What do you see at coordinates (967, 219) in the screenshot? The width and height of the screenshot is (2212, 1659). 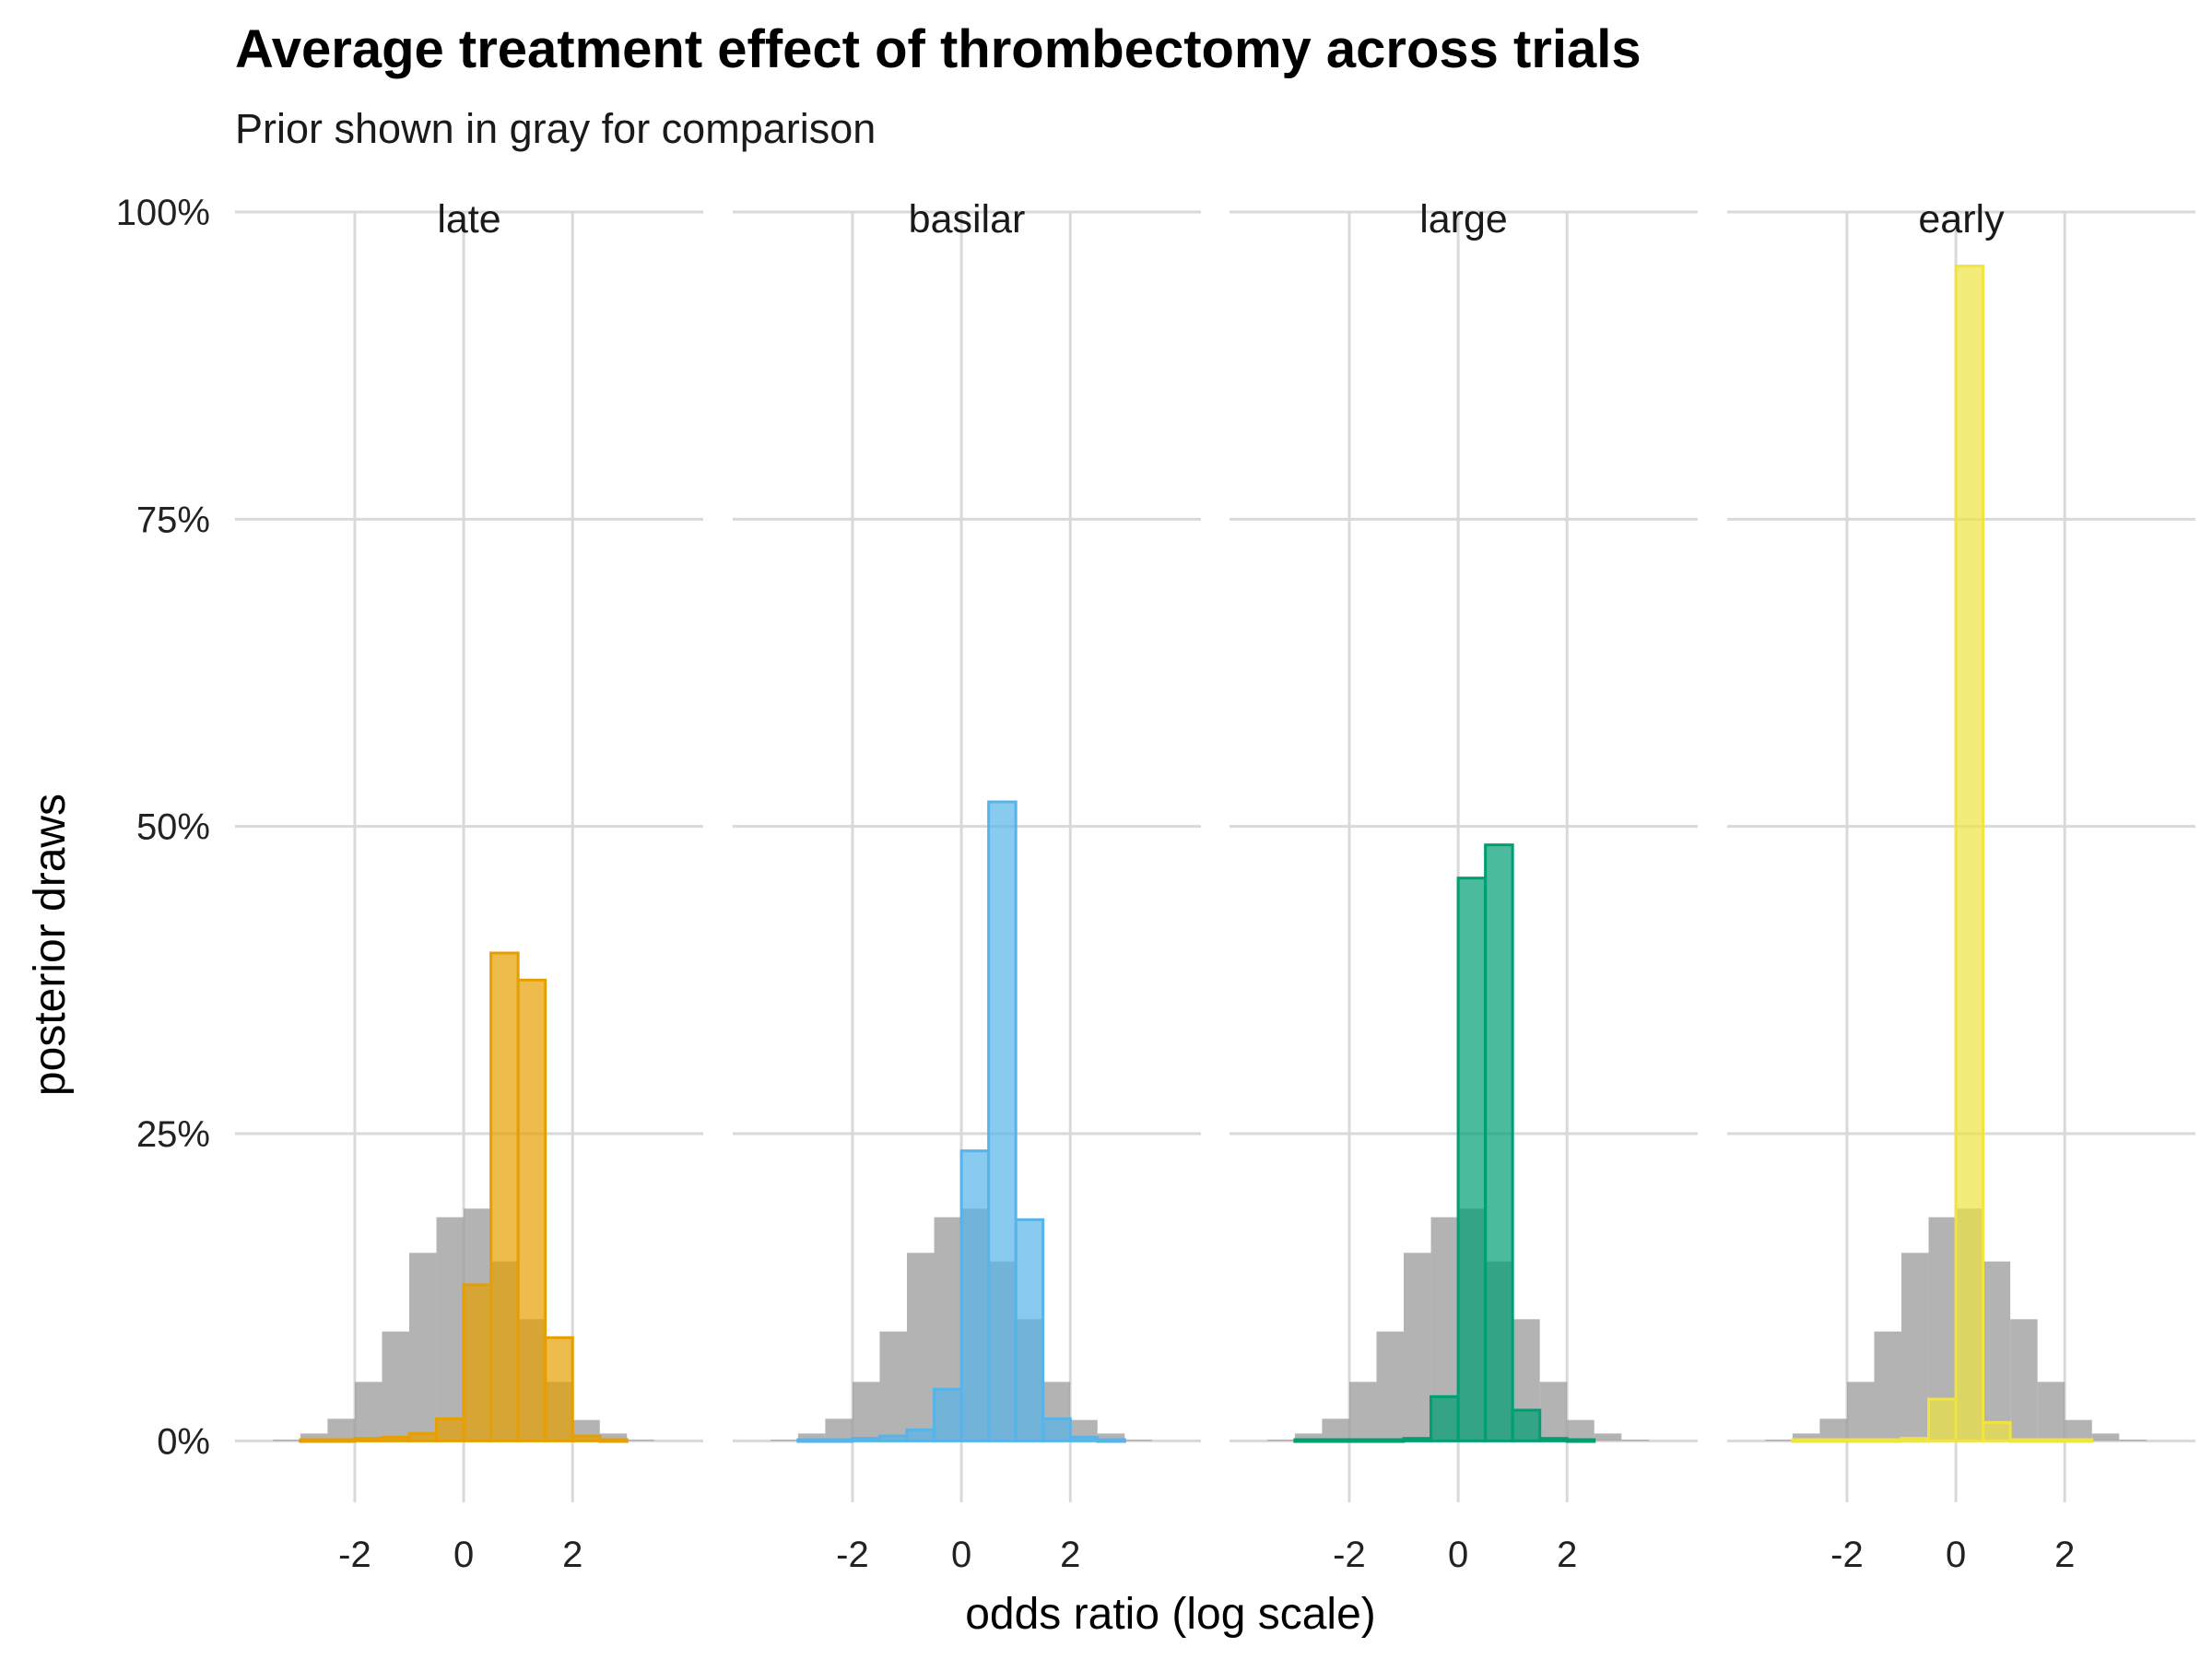 I see `facet-label-basilar: basilar` at bounding box center [967, 219].